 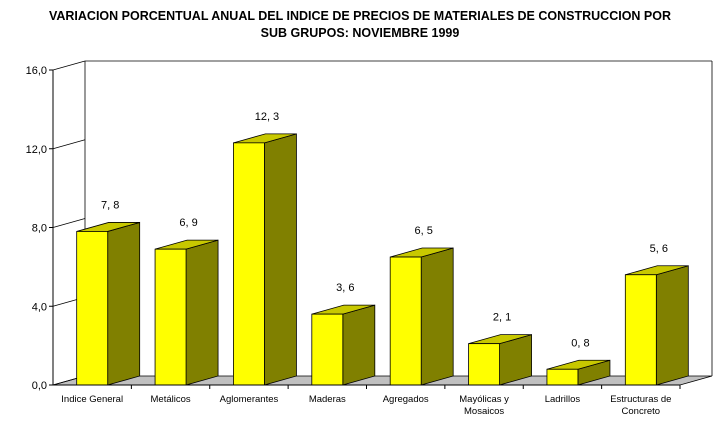 What do you see at coordinates (36, 150) in the screenshot?
I see `y-tick-label: 12,0` at bounding box center [36, 150].